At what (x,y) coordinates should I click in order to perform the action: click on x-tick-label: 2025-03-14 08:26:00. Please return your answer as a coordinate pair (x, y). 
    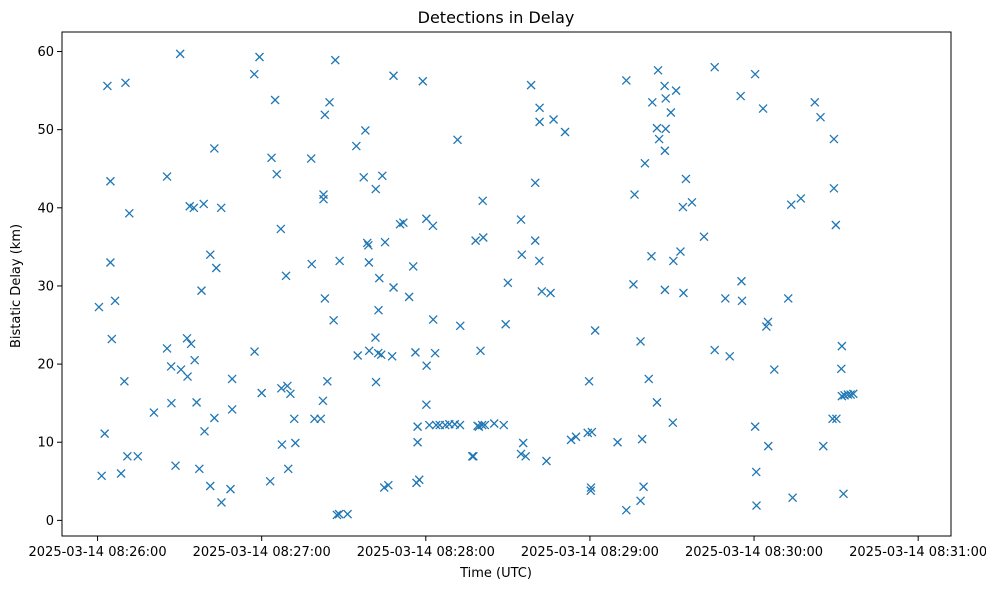
    Looking at the image, I should click on (98, 552).